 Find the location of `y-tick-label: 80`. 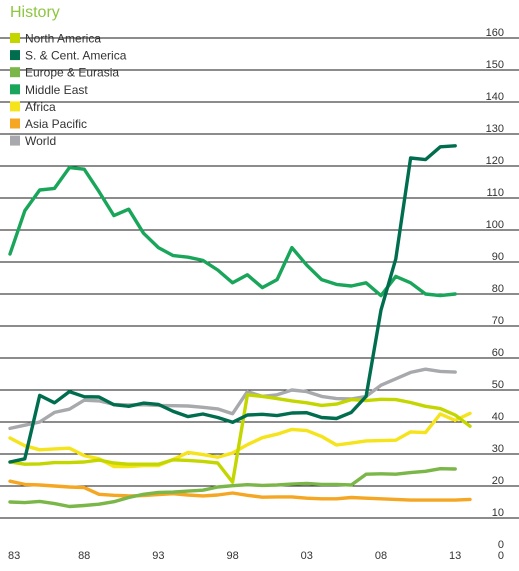

y-tick-label: 80 is located at coordinates (498, 289).